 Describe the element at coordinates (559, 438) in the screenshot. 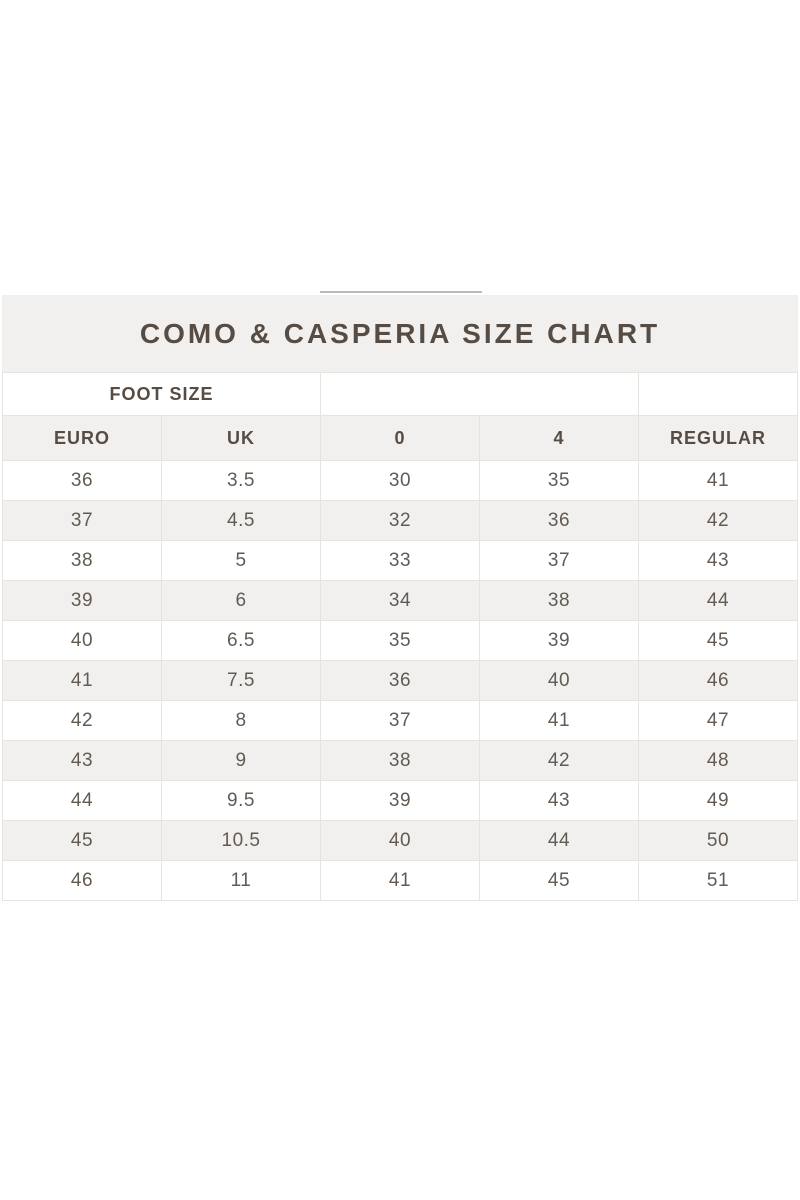

I see `column-header-4: 4` at that location.